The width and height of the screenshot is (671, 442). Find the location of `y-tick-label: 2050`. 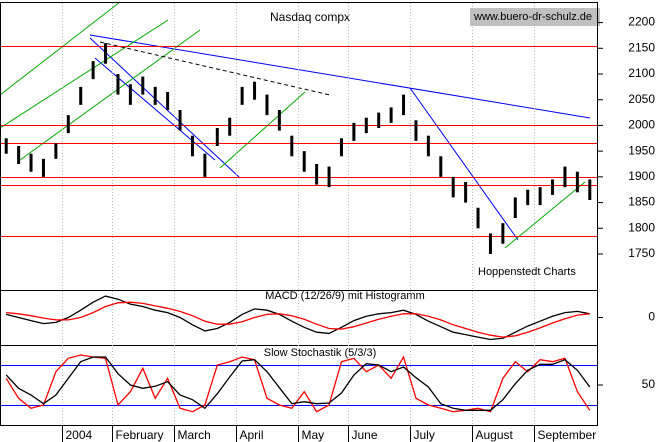

y-tick-label: 2050 is located at coordinates (641, 99).